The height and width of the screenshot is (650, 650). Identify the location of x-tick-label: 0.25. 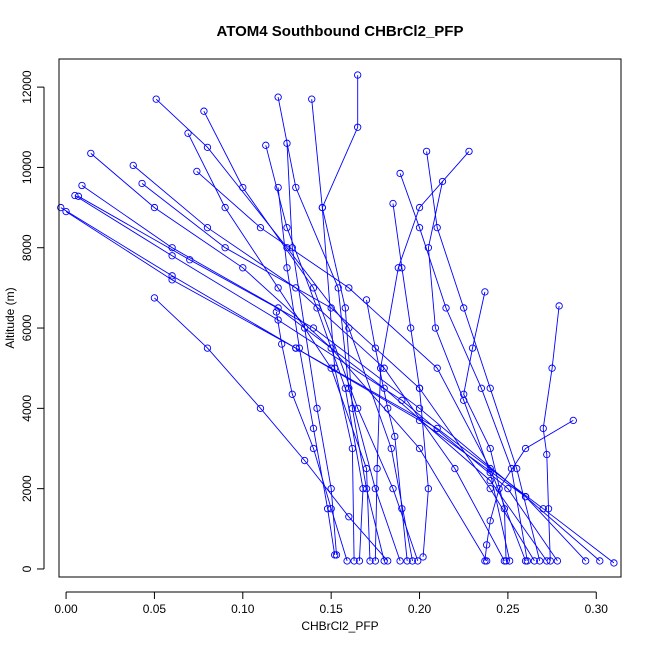
(508, 609).